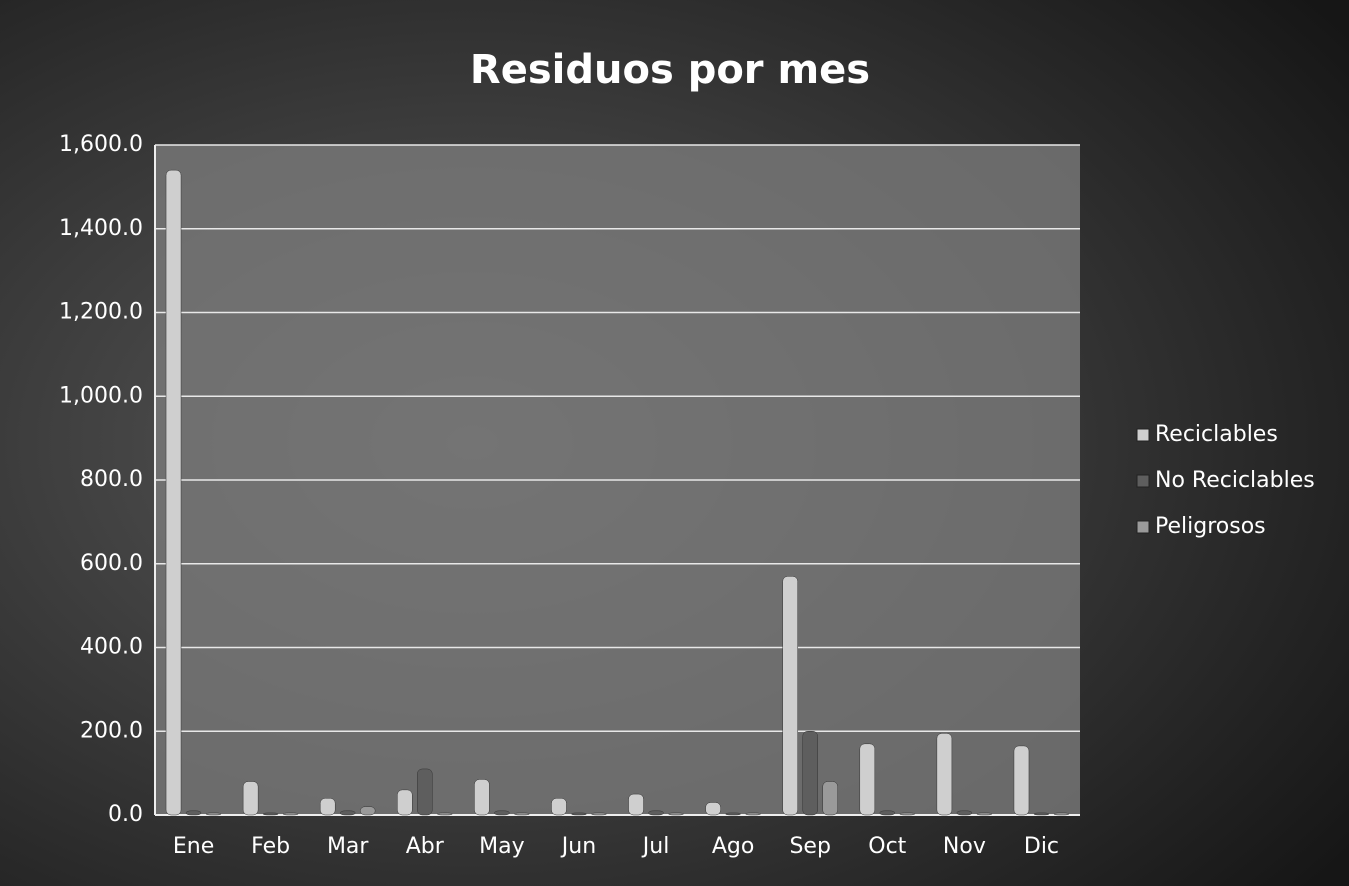 This screenshot has width=1349, height=886. What do you see at coordinates (809, 846) in the screenshot?
I see `x-tick-label: Sep` at bounding box center [809, 846].